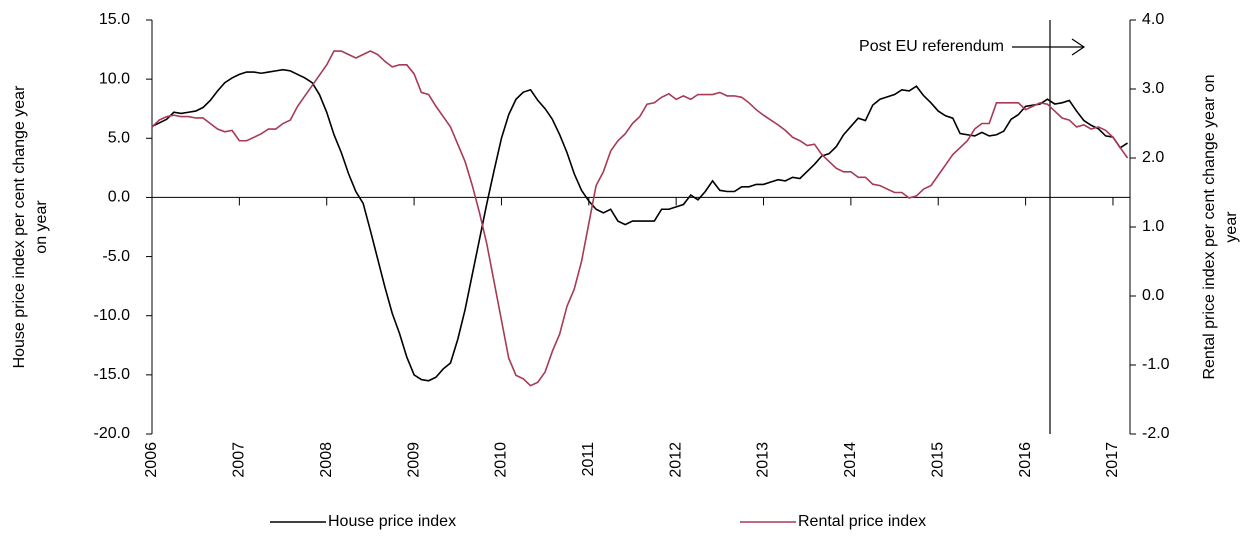  Describe the element at coordinates (1078, 47) in the screenshot. I see `annotation-arrowhead` at that location.